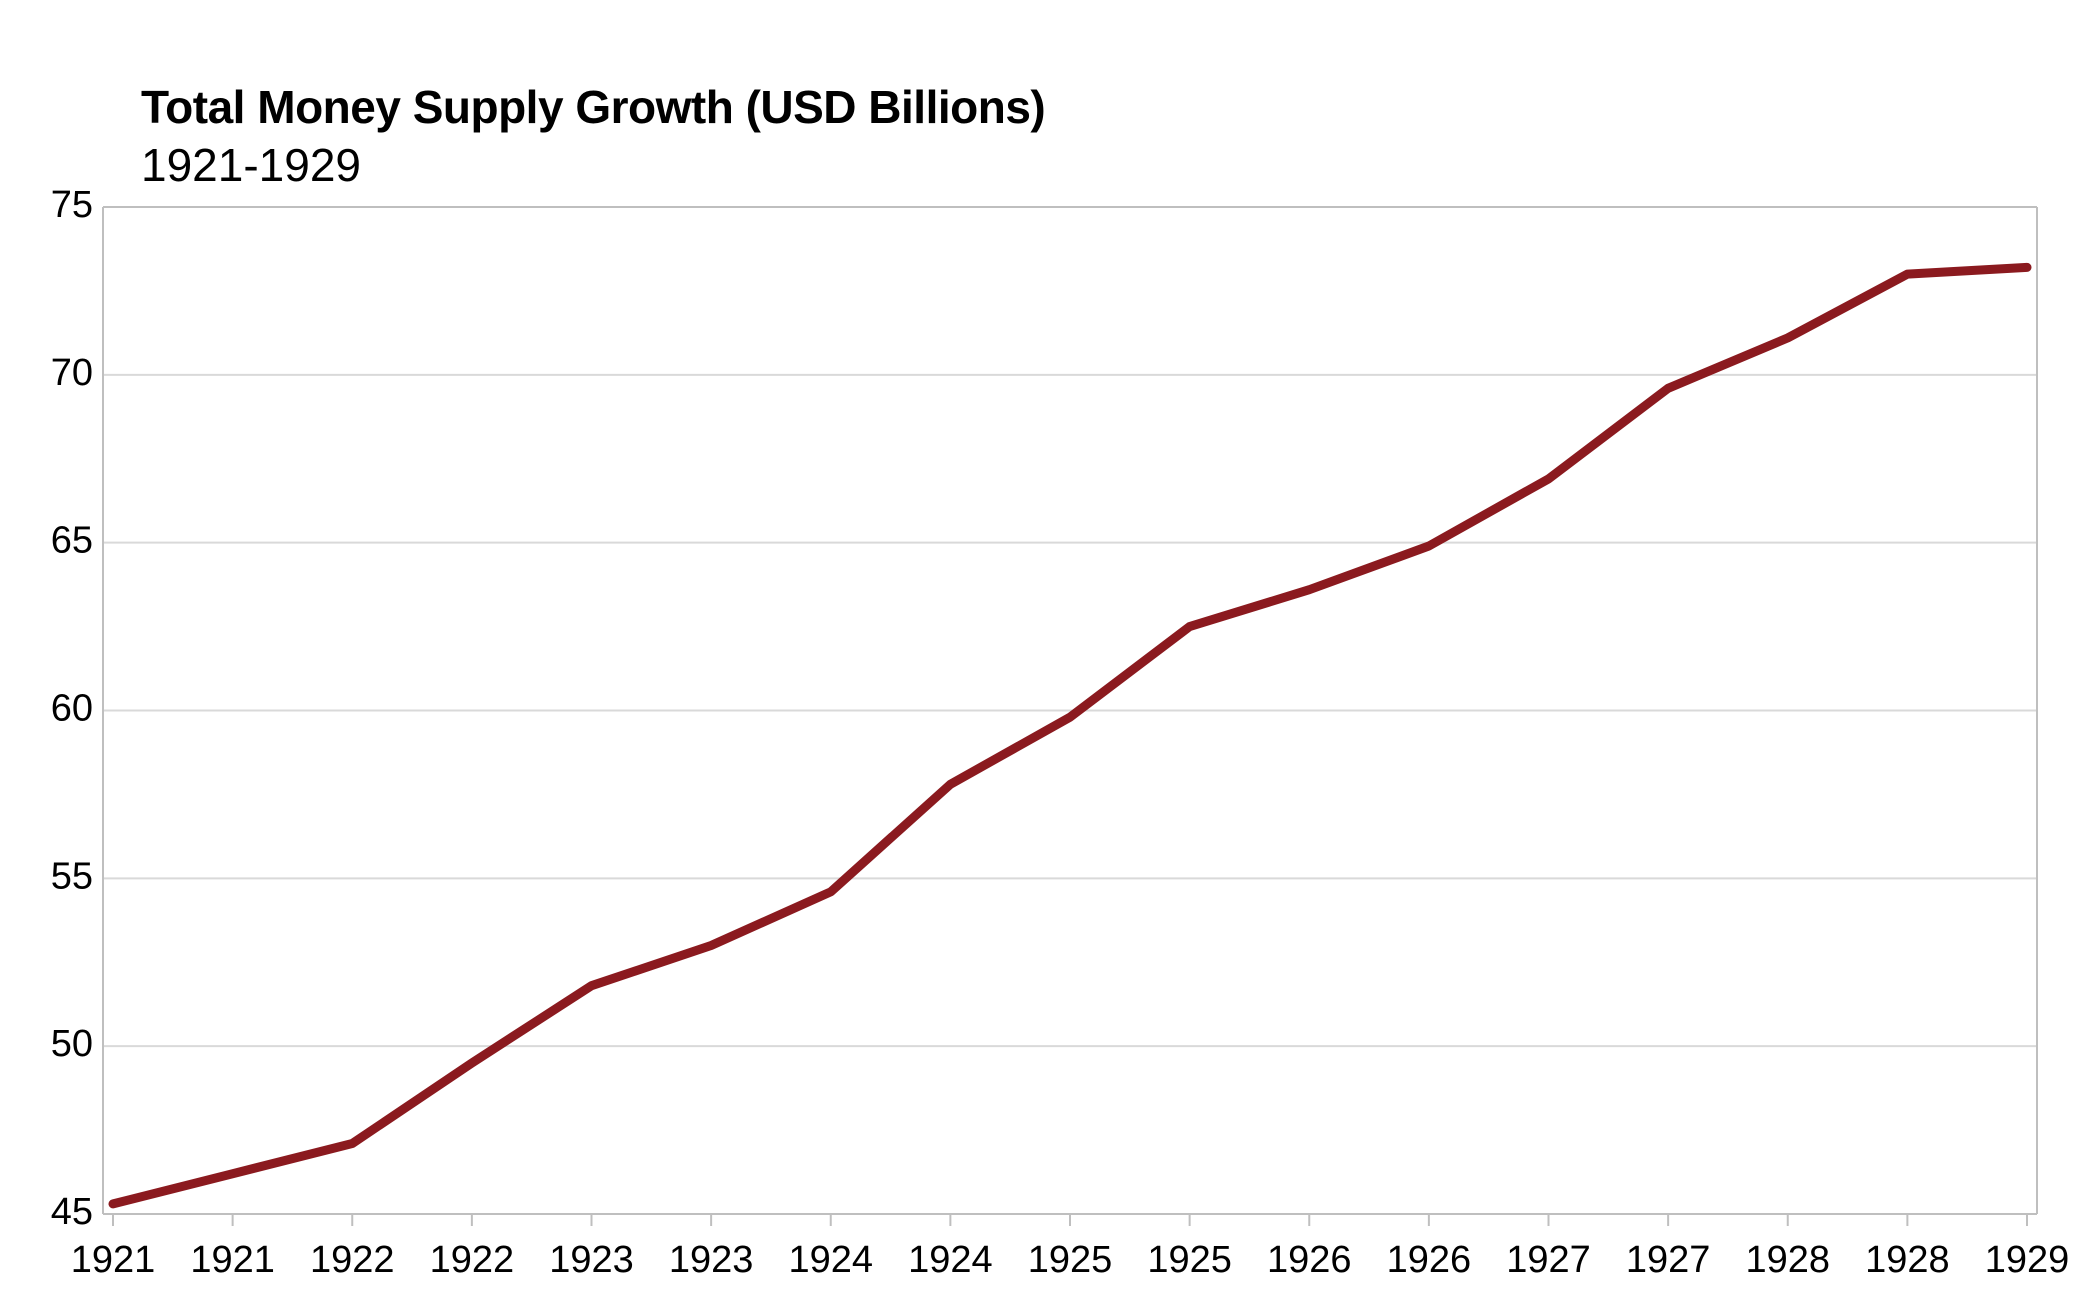 This screenshot has height=1313, width=2081. I want to click on y-tick-label: 45, so click(72, 1212).